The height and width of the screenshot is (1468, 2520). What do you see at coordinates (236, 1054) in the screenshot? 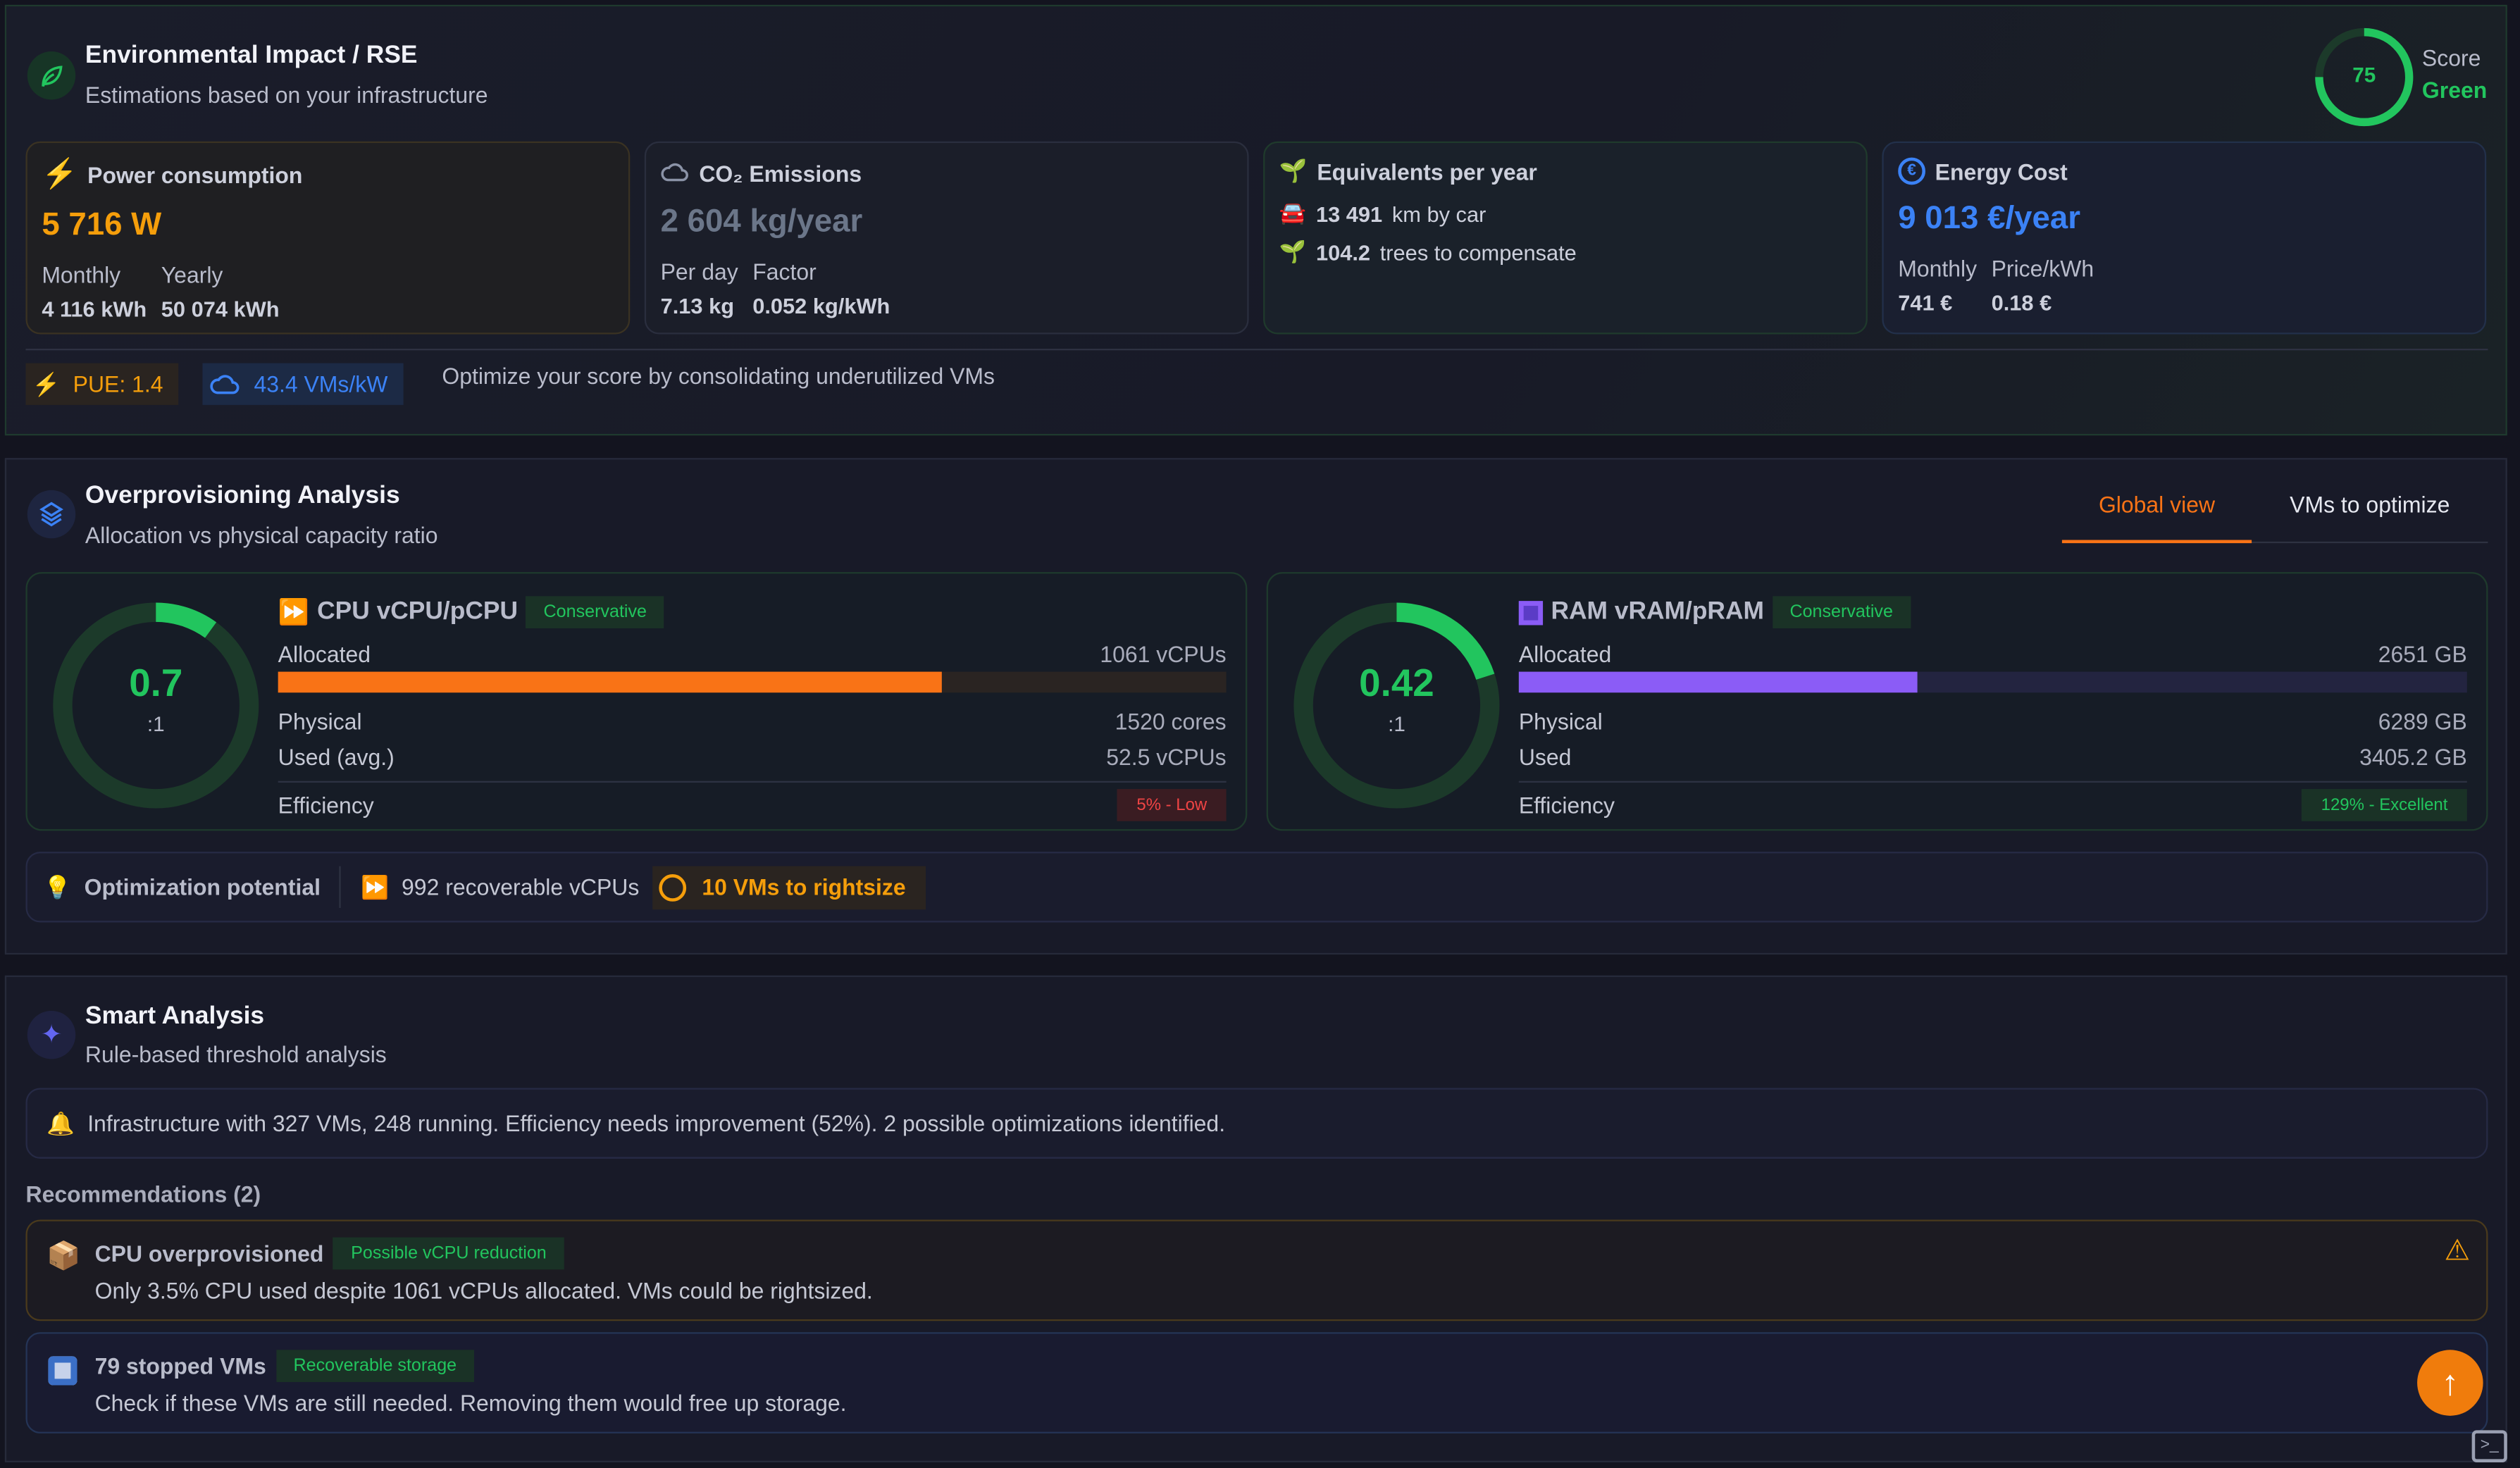
I see `section-subtitle: Rule-based threshold analysis` at bounding box center [236, 1054].